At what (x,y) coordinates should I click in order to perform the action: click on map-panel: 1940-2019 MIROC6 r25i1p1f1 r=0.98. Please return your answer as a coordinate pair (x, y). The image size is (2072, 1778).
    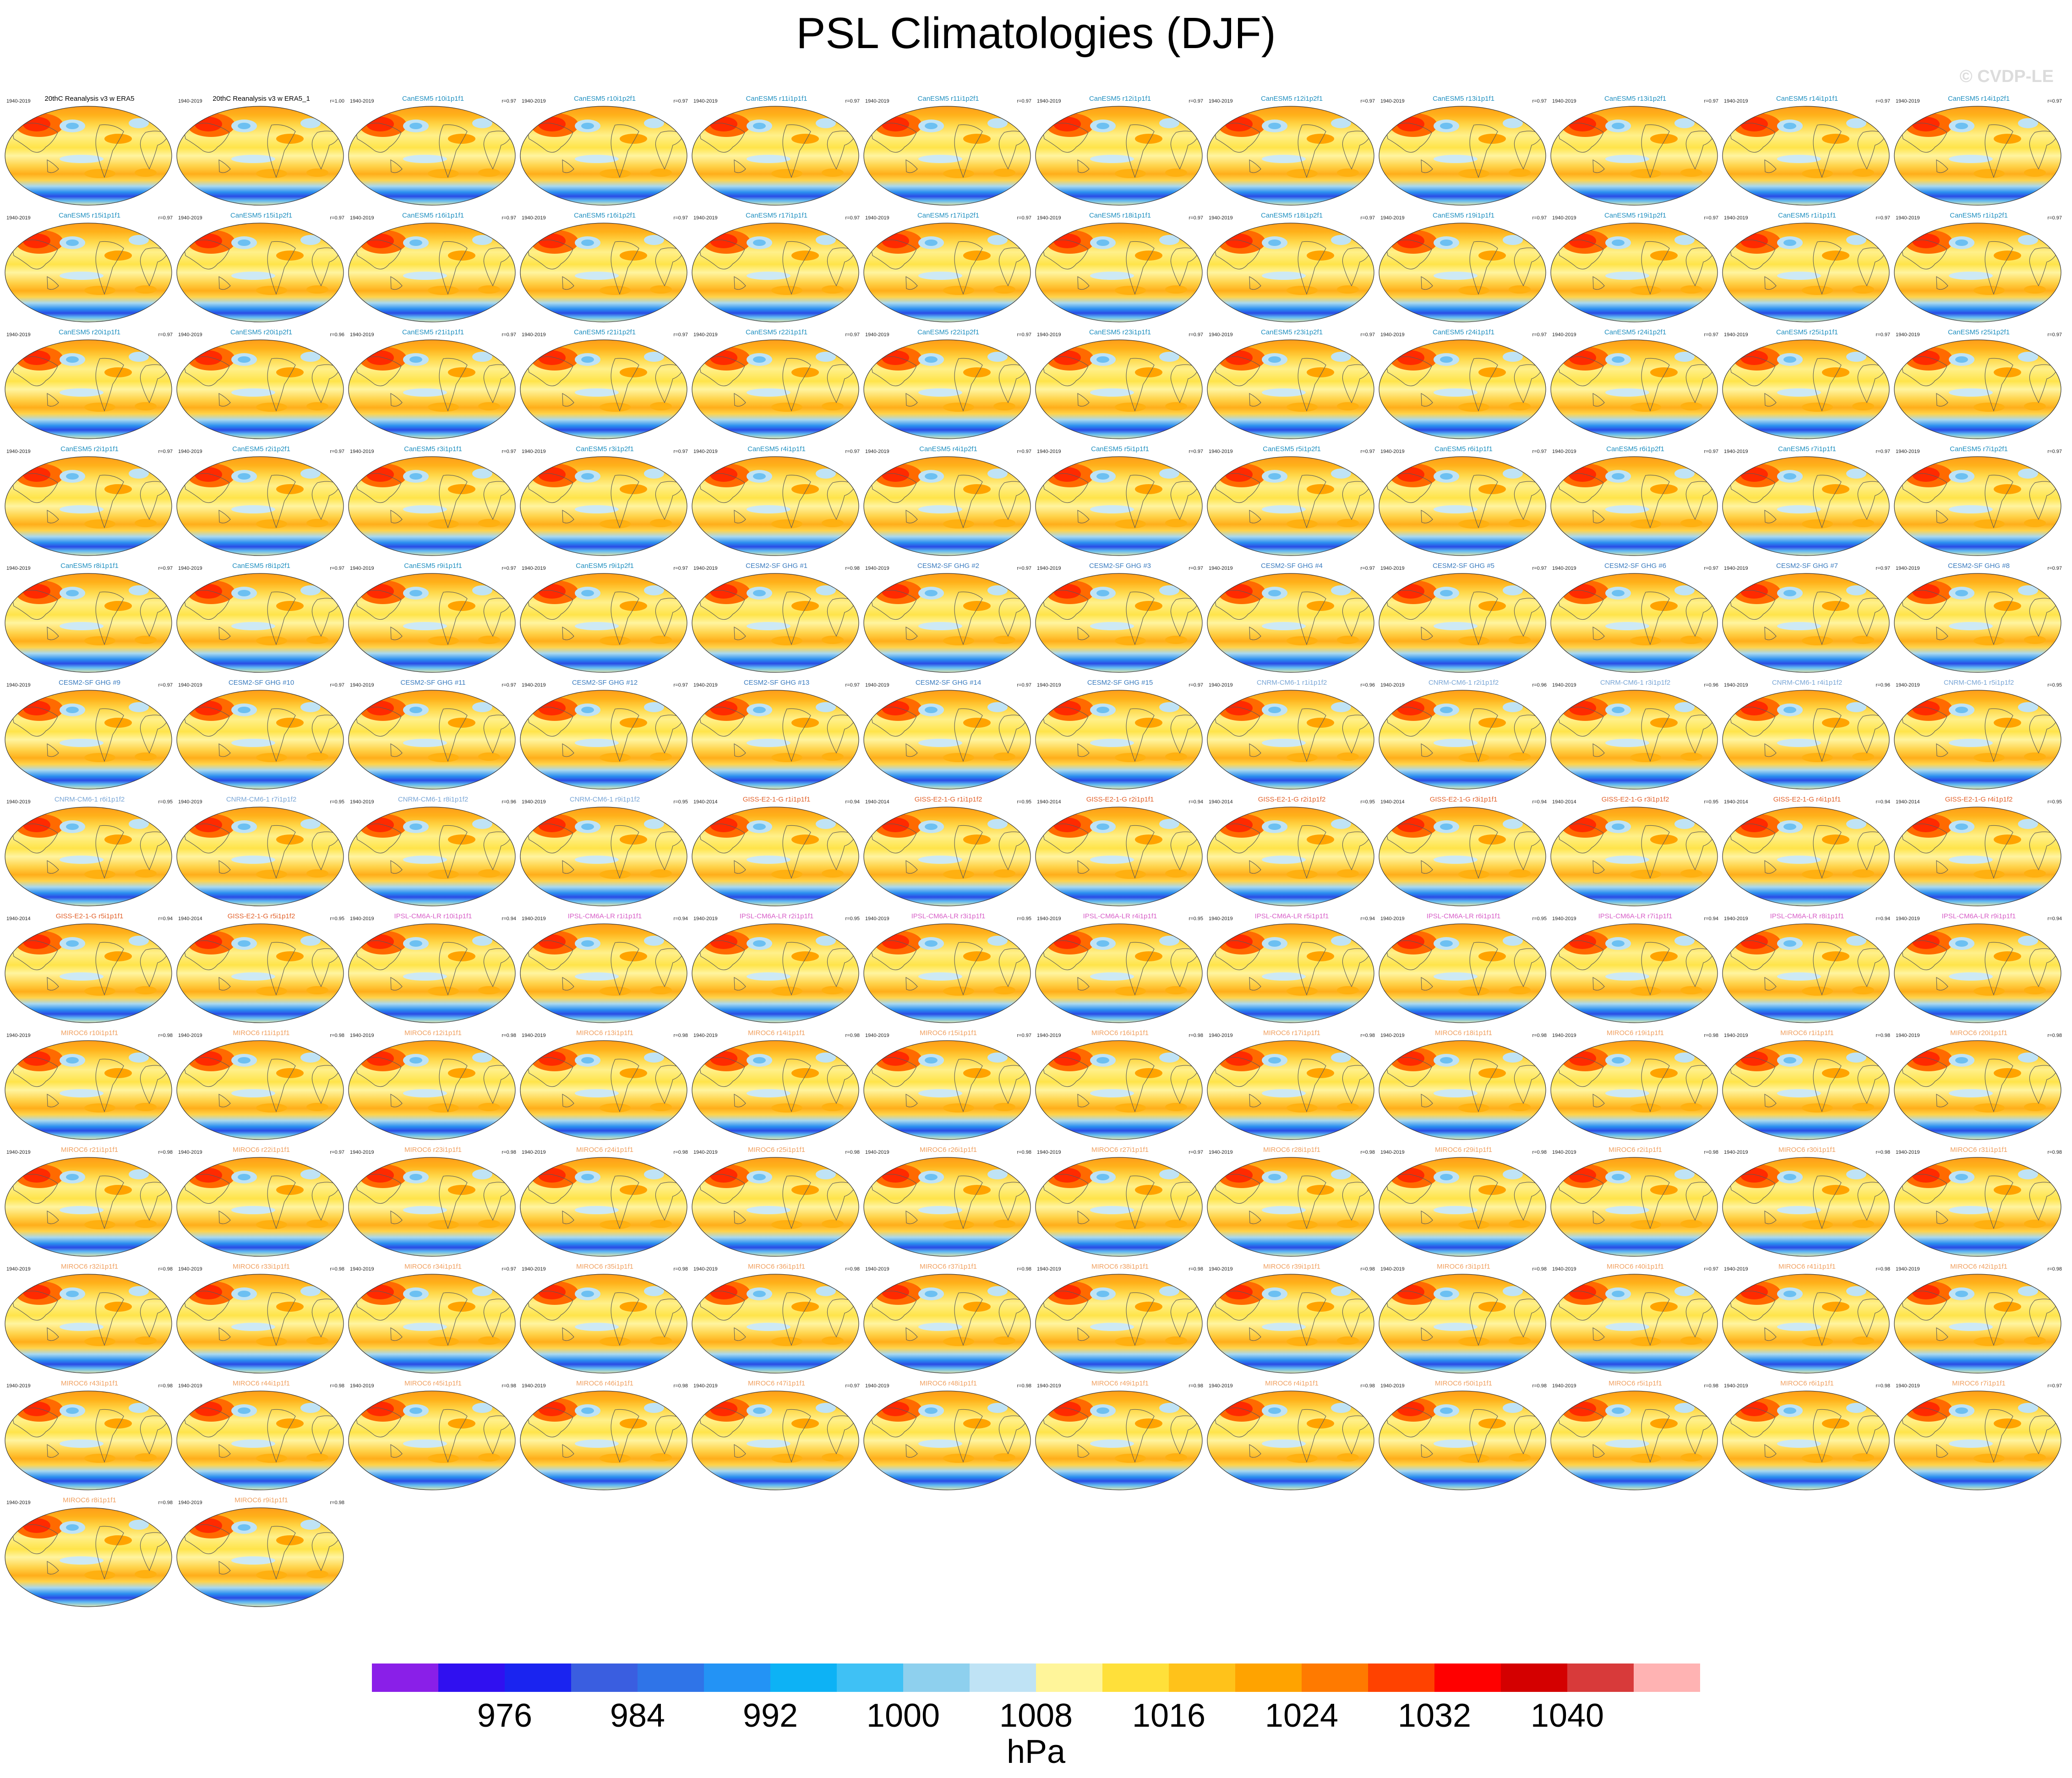
    Looking at the image, I should click on (777, 1202).